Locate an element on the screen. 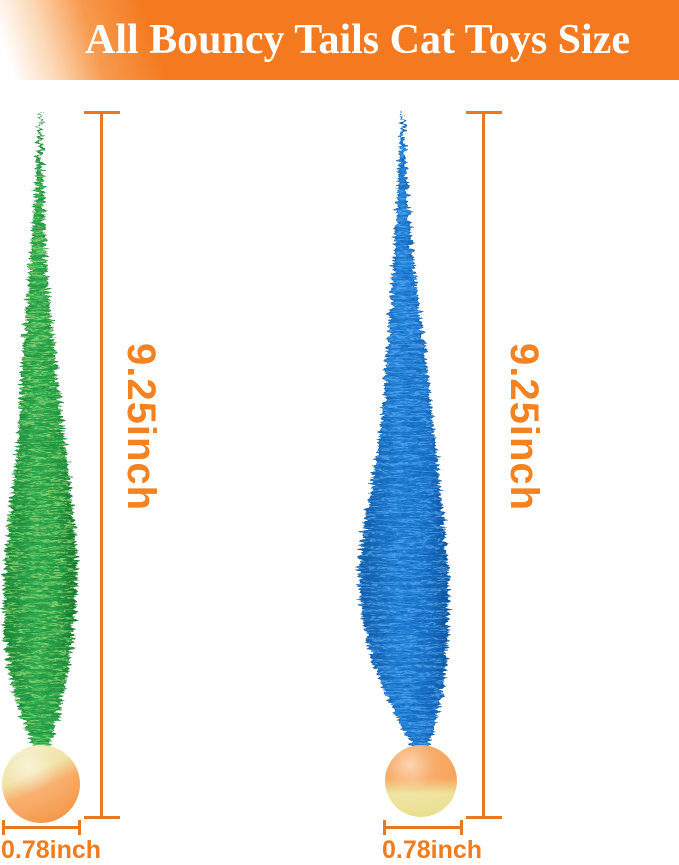 Image resolution: width=679 pixels, height=865 pixels. right-diameter-label: 0.78inch is located at coordinates (432, 850).